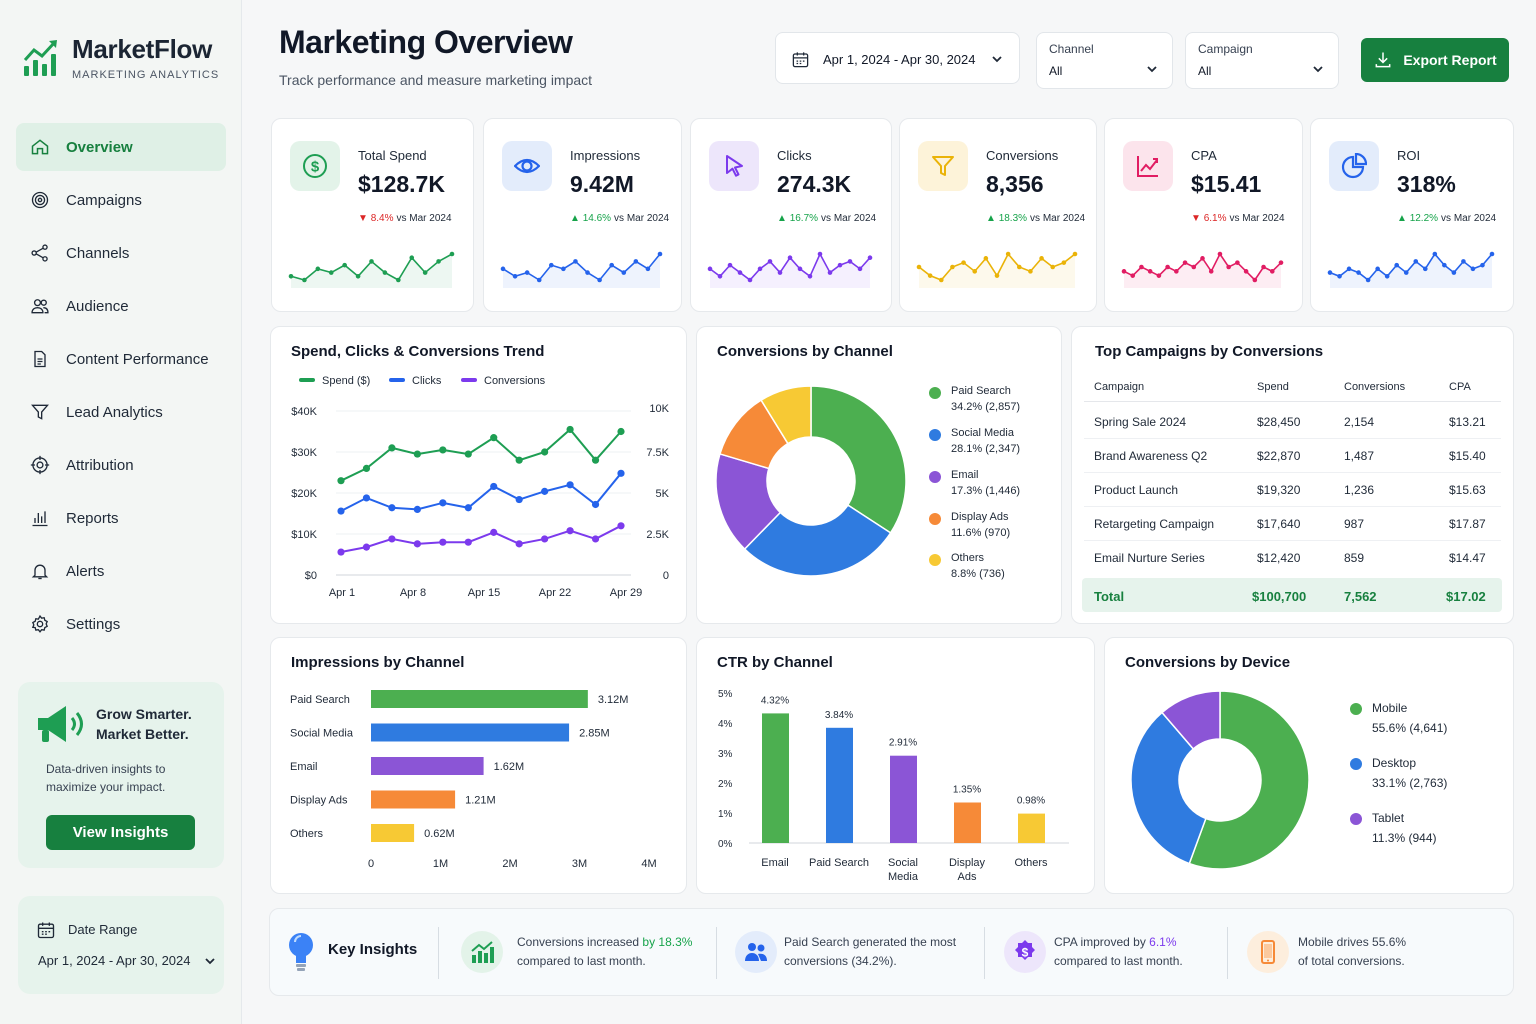 The height and width of the screenshot is (1024, 1536). I want to click on kpi-delta-period: vs Mar 2024, so click(424, 218).